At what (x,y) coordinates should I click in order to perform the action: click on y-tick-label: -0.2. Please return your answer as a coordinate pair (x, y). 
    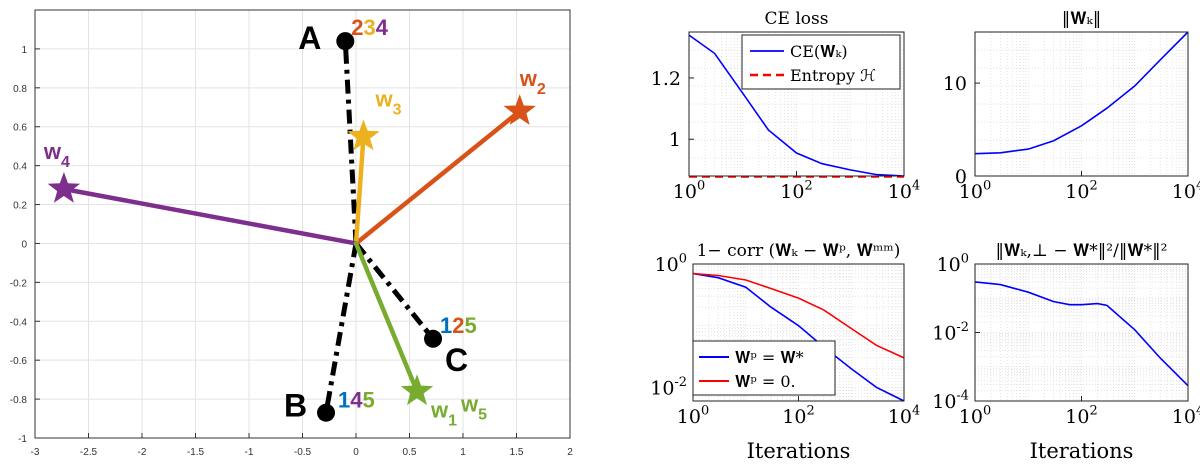
    Looking at the image, I should click on (19, 283).